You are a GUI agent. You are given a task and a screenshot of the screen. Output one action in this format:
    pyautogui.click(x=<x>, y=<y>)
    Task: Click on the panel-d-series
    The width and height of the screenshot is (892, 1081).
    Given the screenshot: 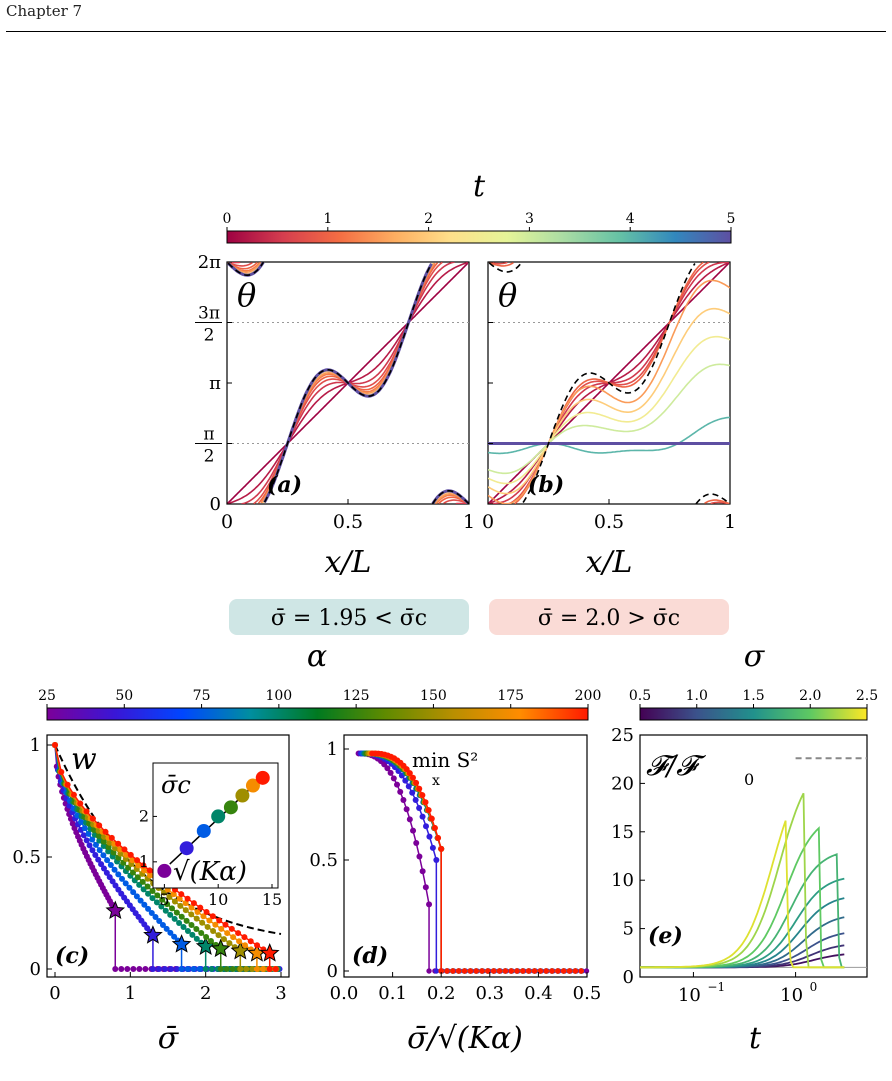 What is the action you would take?
    pyautogui.click(x=472, y=862)
    